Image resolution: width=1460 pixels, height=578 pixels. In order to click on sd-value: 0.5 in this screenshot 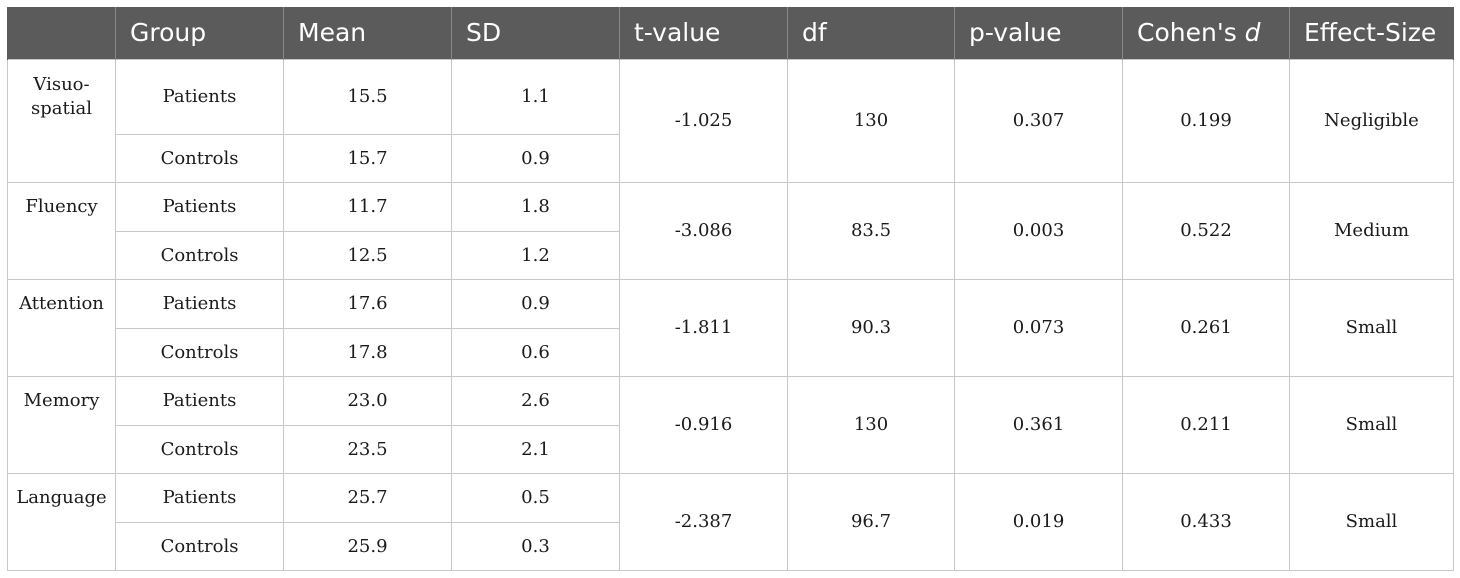, I will do `click(535, 497)`.